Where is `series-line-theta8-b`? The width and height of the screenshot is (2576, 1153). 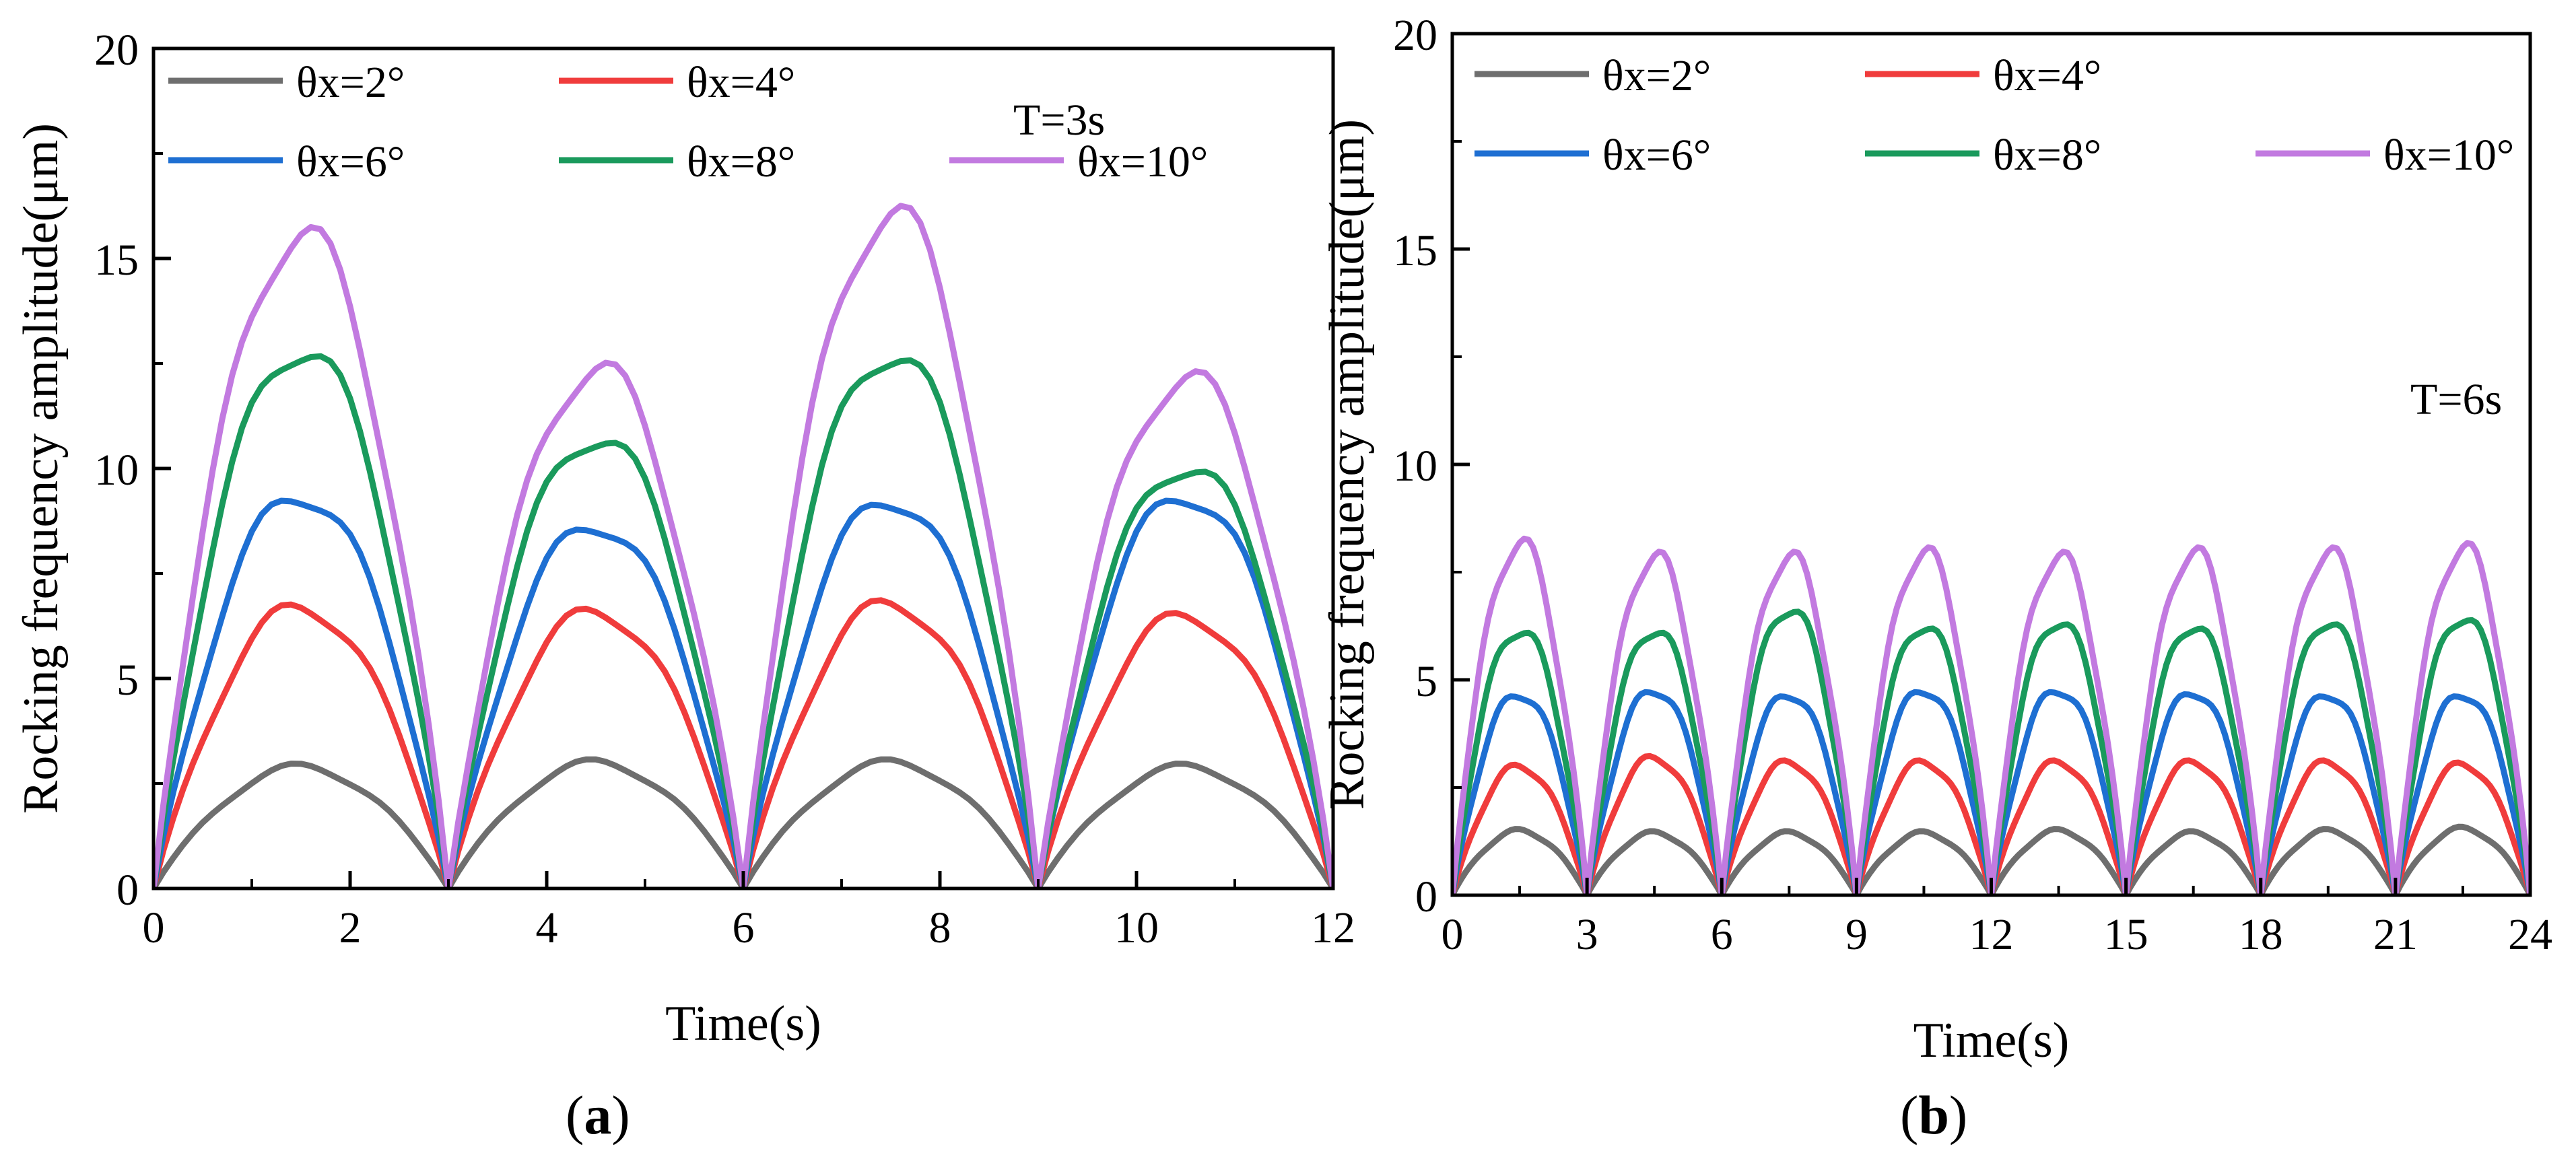 series-line-theta8-b is located at coordinates (1991, 751).